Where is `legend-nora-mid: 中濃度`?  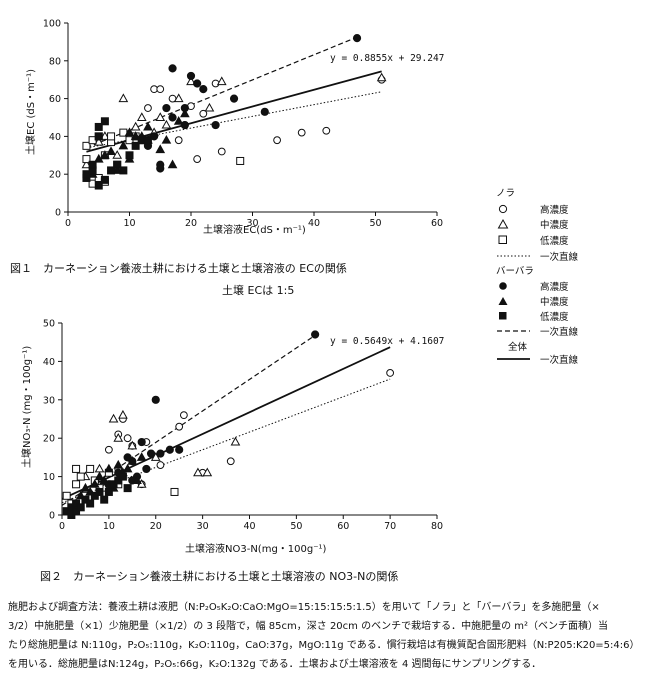
legend-nora-mid: 中濃度 is located at coordinates (533, 224).